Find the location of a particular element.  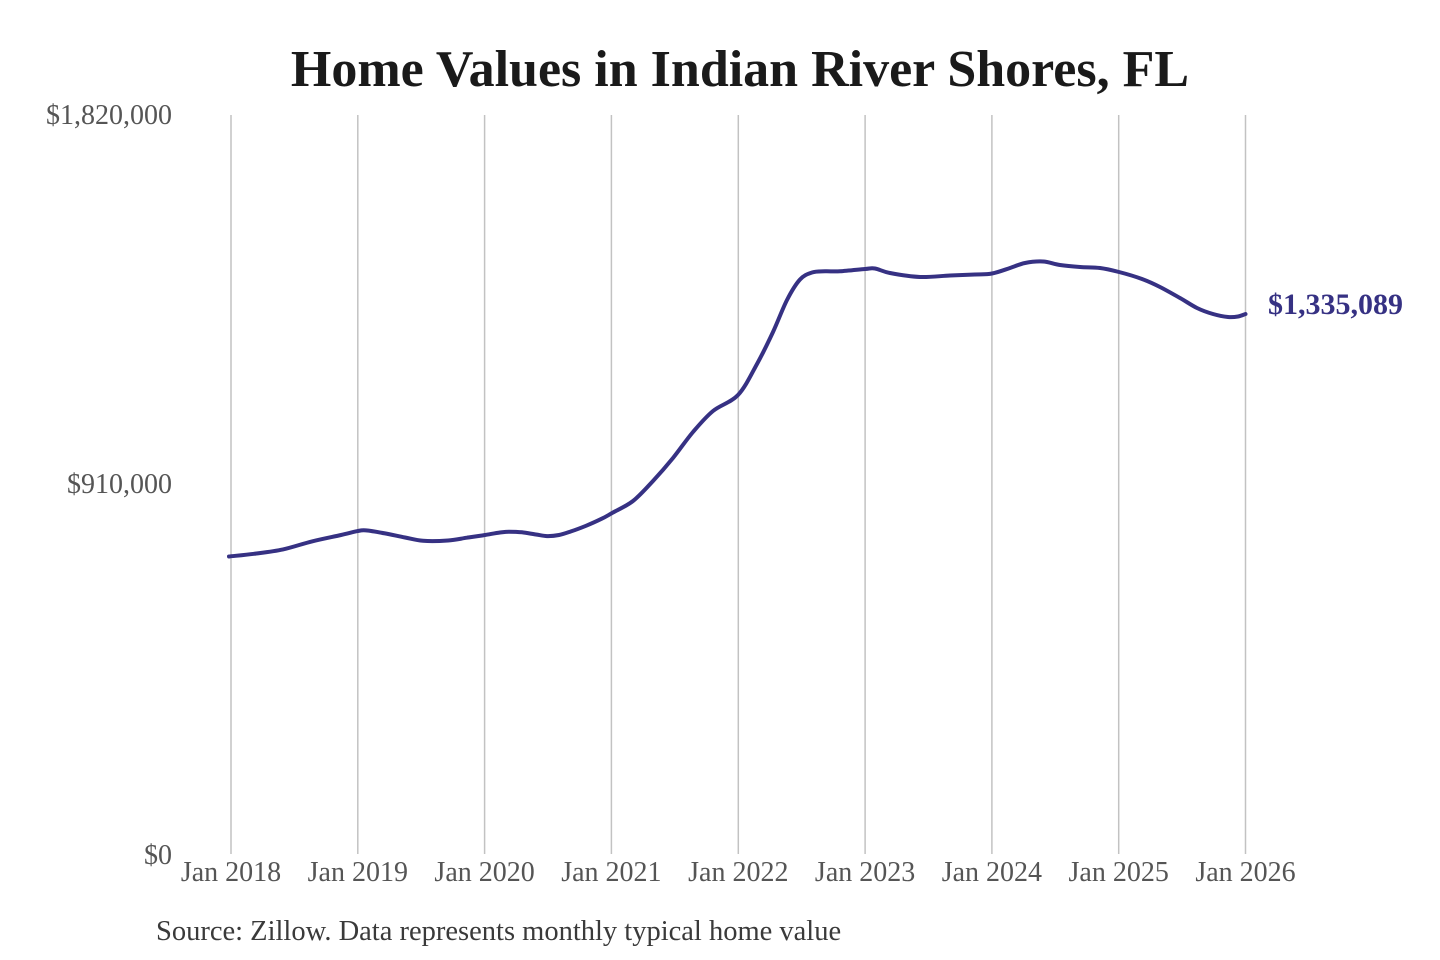

svg-text: $910,000 is located at coordinates (119, 484).